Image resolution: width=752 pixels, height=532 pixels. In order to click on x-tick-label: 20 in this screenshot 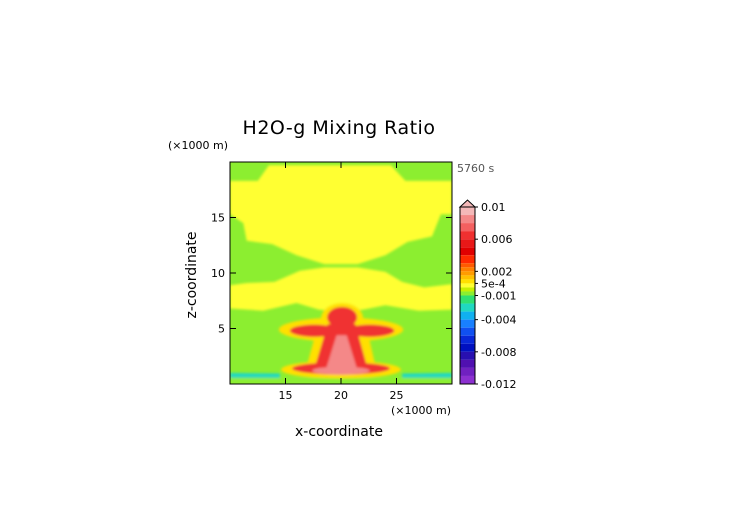, I will do `click(341, 395)`.